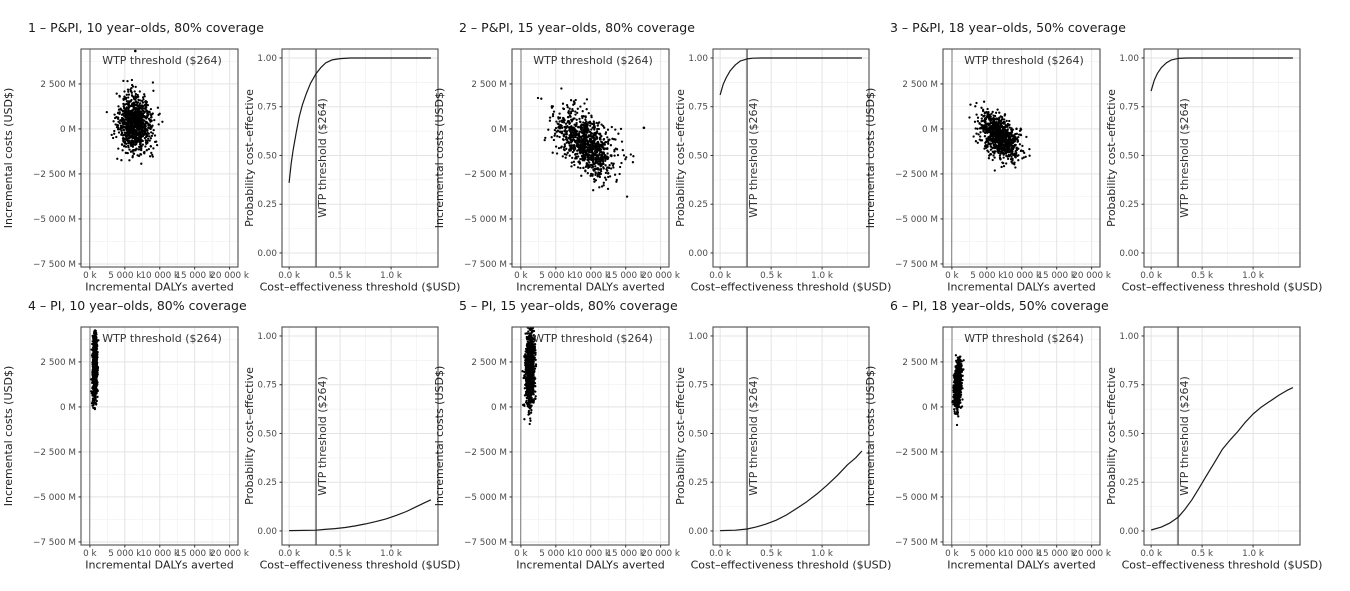  What do you see at coordinates (999, 305) in the screenshot?
I see `panel-6-title: 6 – PI, 18 year–olds, 50% coverage` at bounding box center [999, 305].